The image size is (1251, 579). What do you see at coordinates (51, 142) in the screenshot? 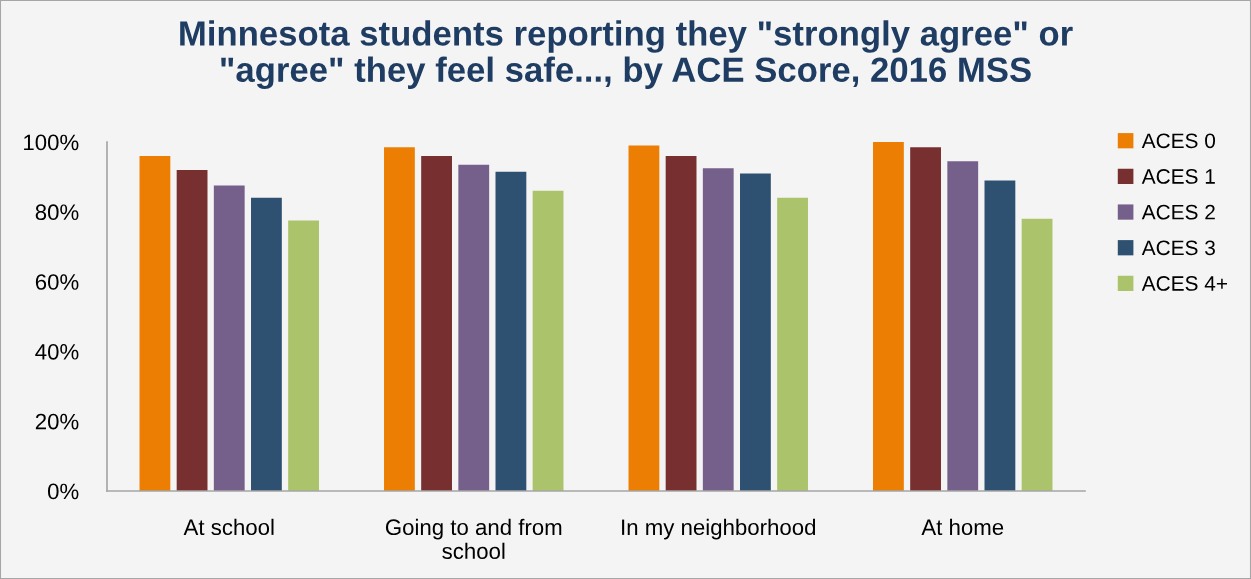
I see `y-tick-label: 100%` at bounding box center [51, 142].